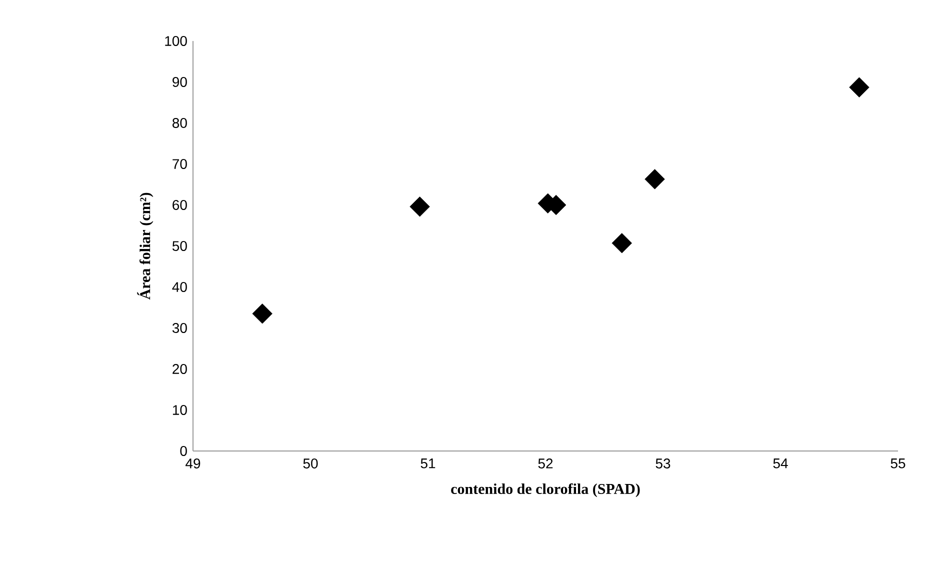  I want to click on x-tick-label: 53, so click(663, 463).